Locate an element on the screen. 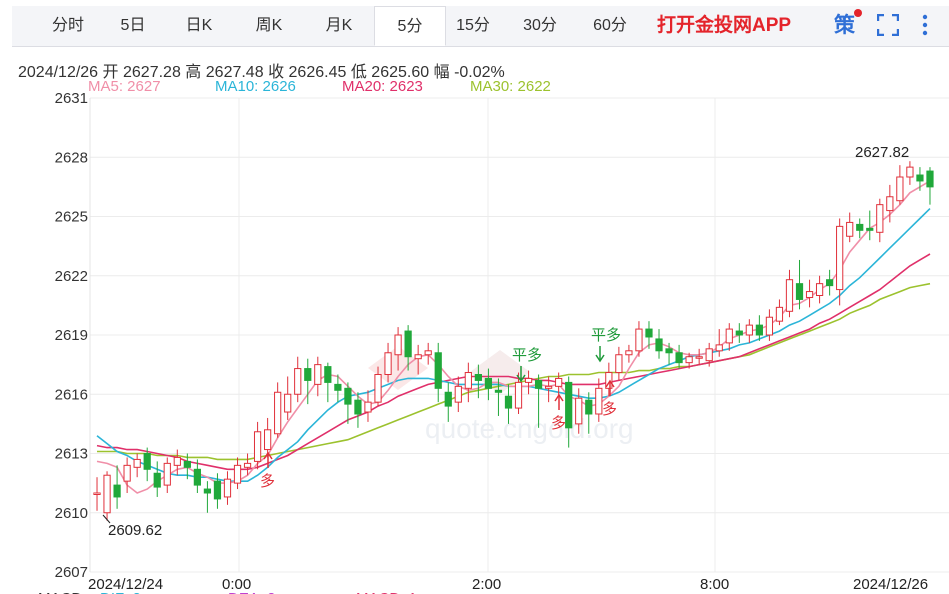 The width and height of the screenshot is (949, 594). y-tick-label: 2616 is located at coordinates (71, 394).